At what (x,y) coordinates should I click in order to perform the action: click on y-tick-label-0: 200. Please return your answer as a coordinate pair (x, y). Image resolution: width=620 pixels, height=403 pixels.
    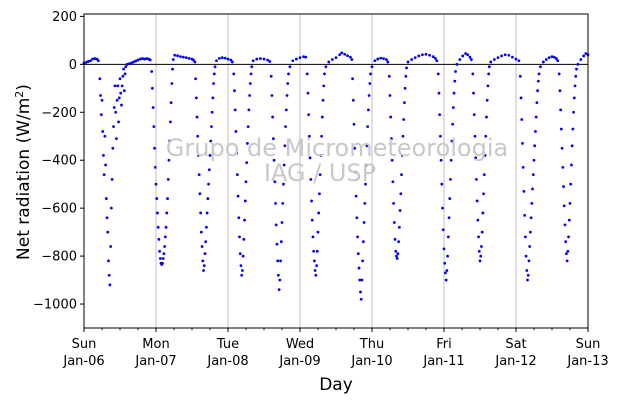
    Looking at the image, I should click on (64, 17).